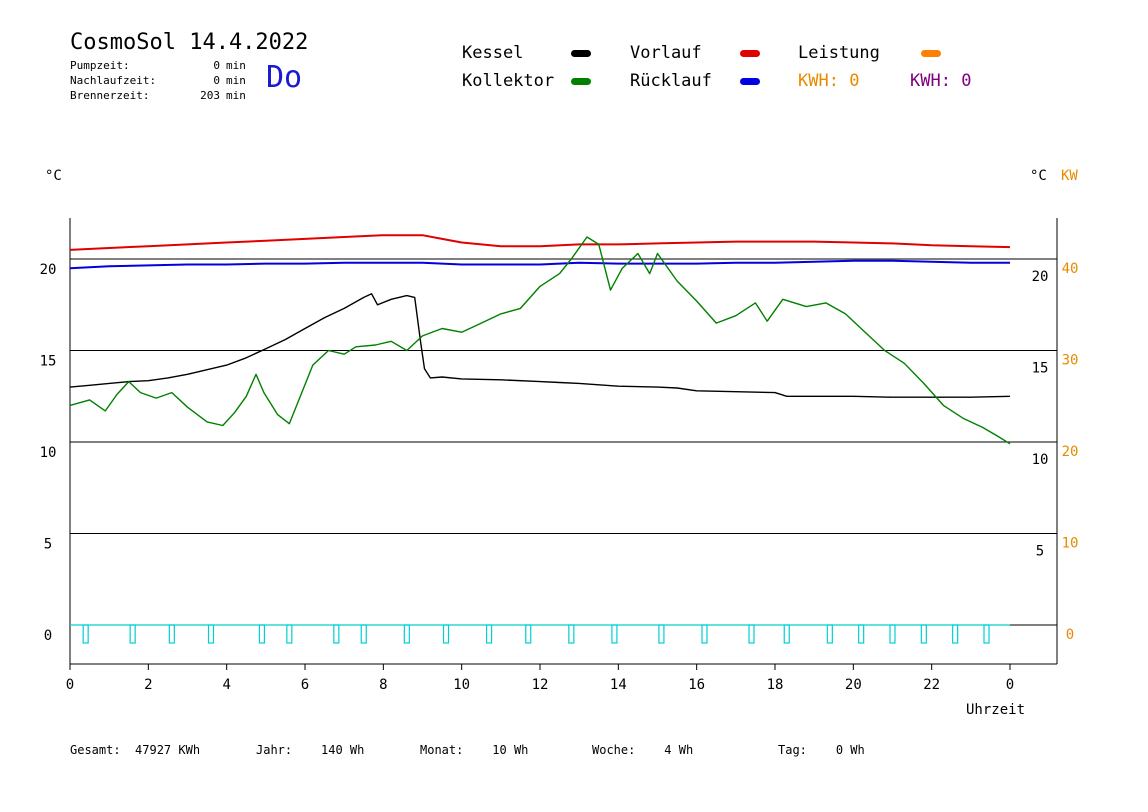 This screenshot has height=812, width=1148. I want to click on legend-leistung-swatch, so click(931, 53).